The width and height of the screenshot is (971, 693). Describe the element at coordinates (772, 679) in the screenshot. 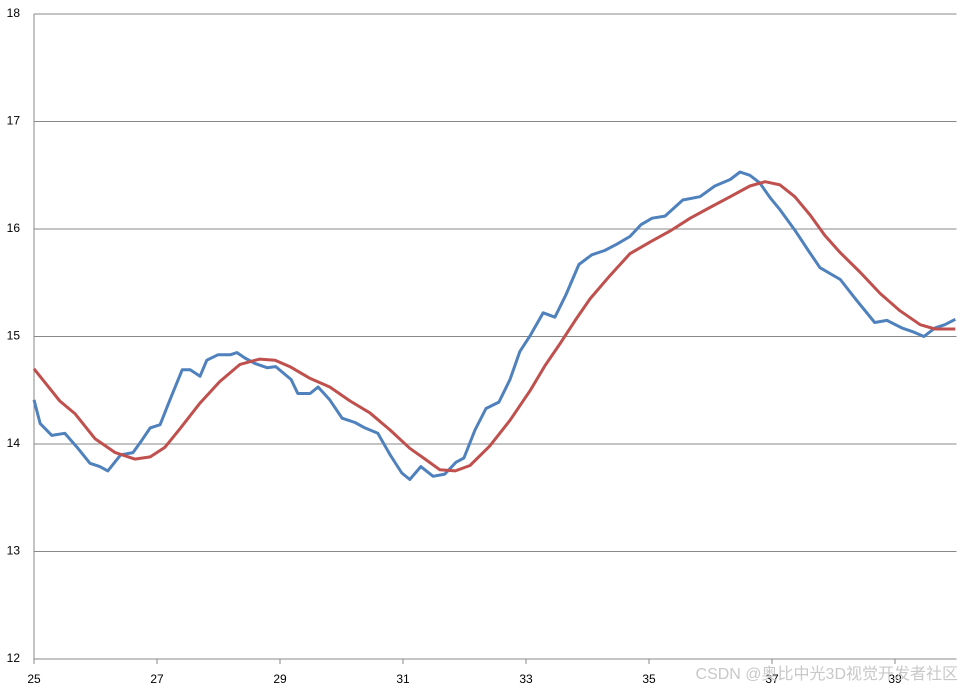

I see `x-tick-label: 37` at that location.